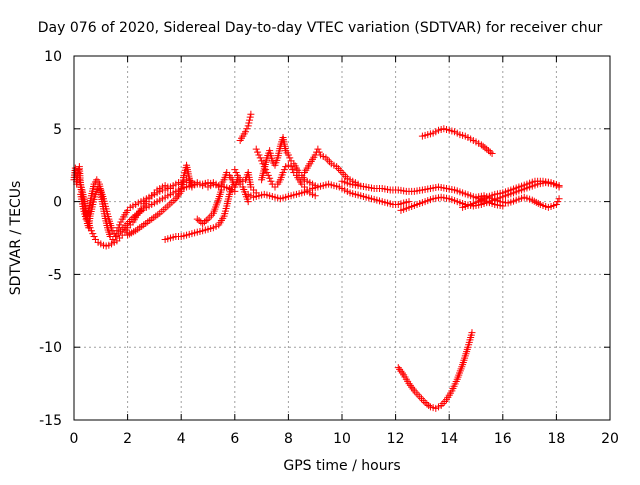 The image size is (640, 485). What do you see at coordinates (342, 439) in the screenshot?
I see `x-tick-label: 10` at bounding box center [342, 439].